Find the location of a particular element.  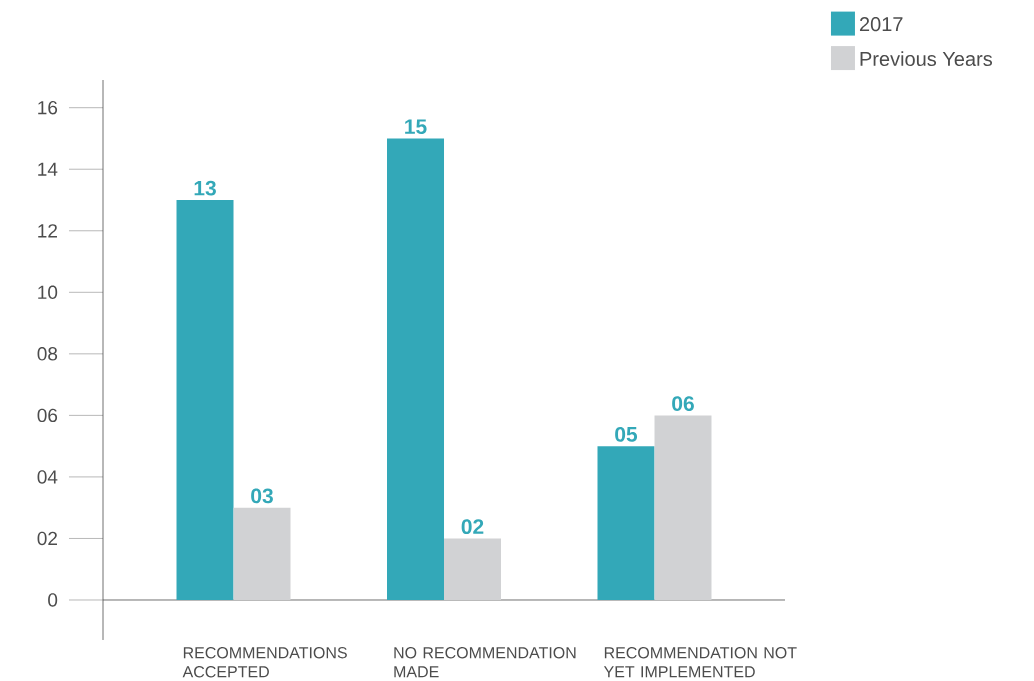

y-tick-label: 14 is located at coordinates (48, 169).